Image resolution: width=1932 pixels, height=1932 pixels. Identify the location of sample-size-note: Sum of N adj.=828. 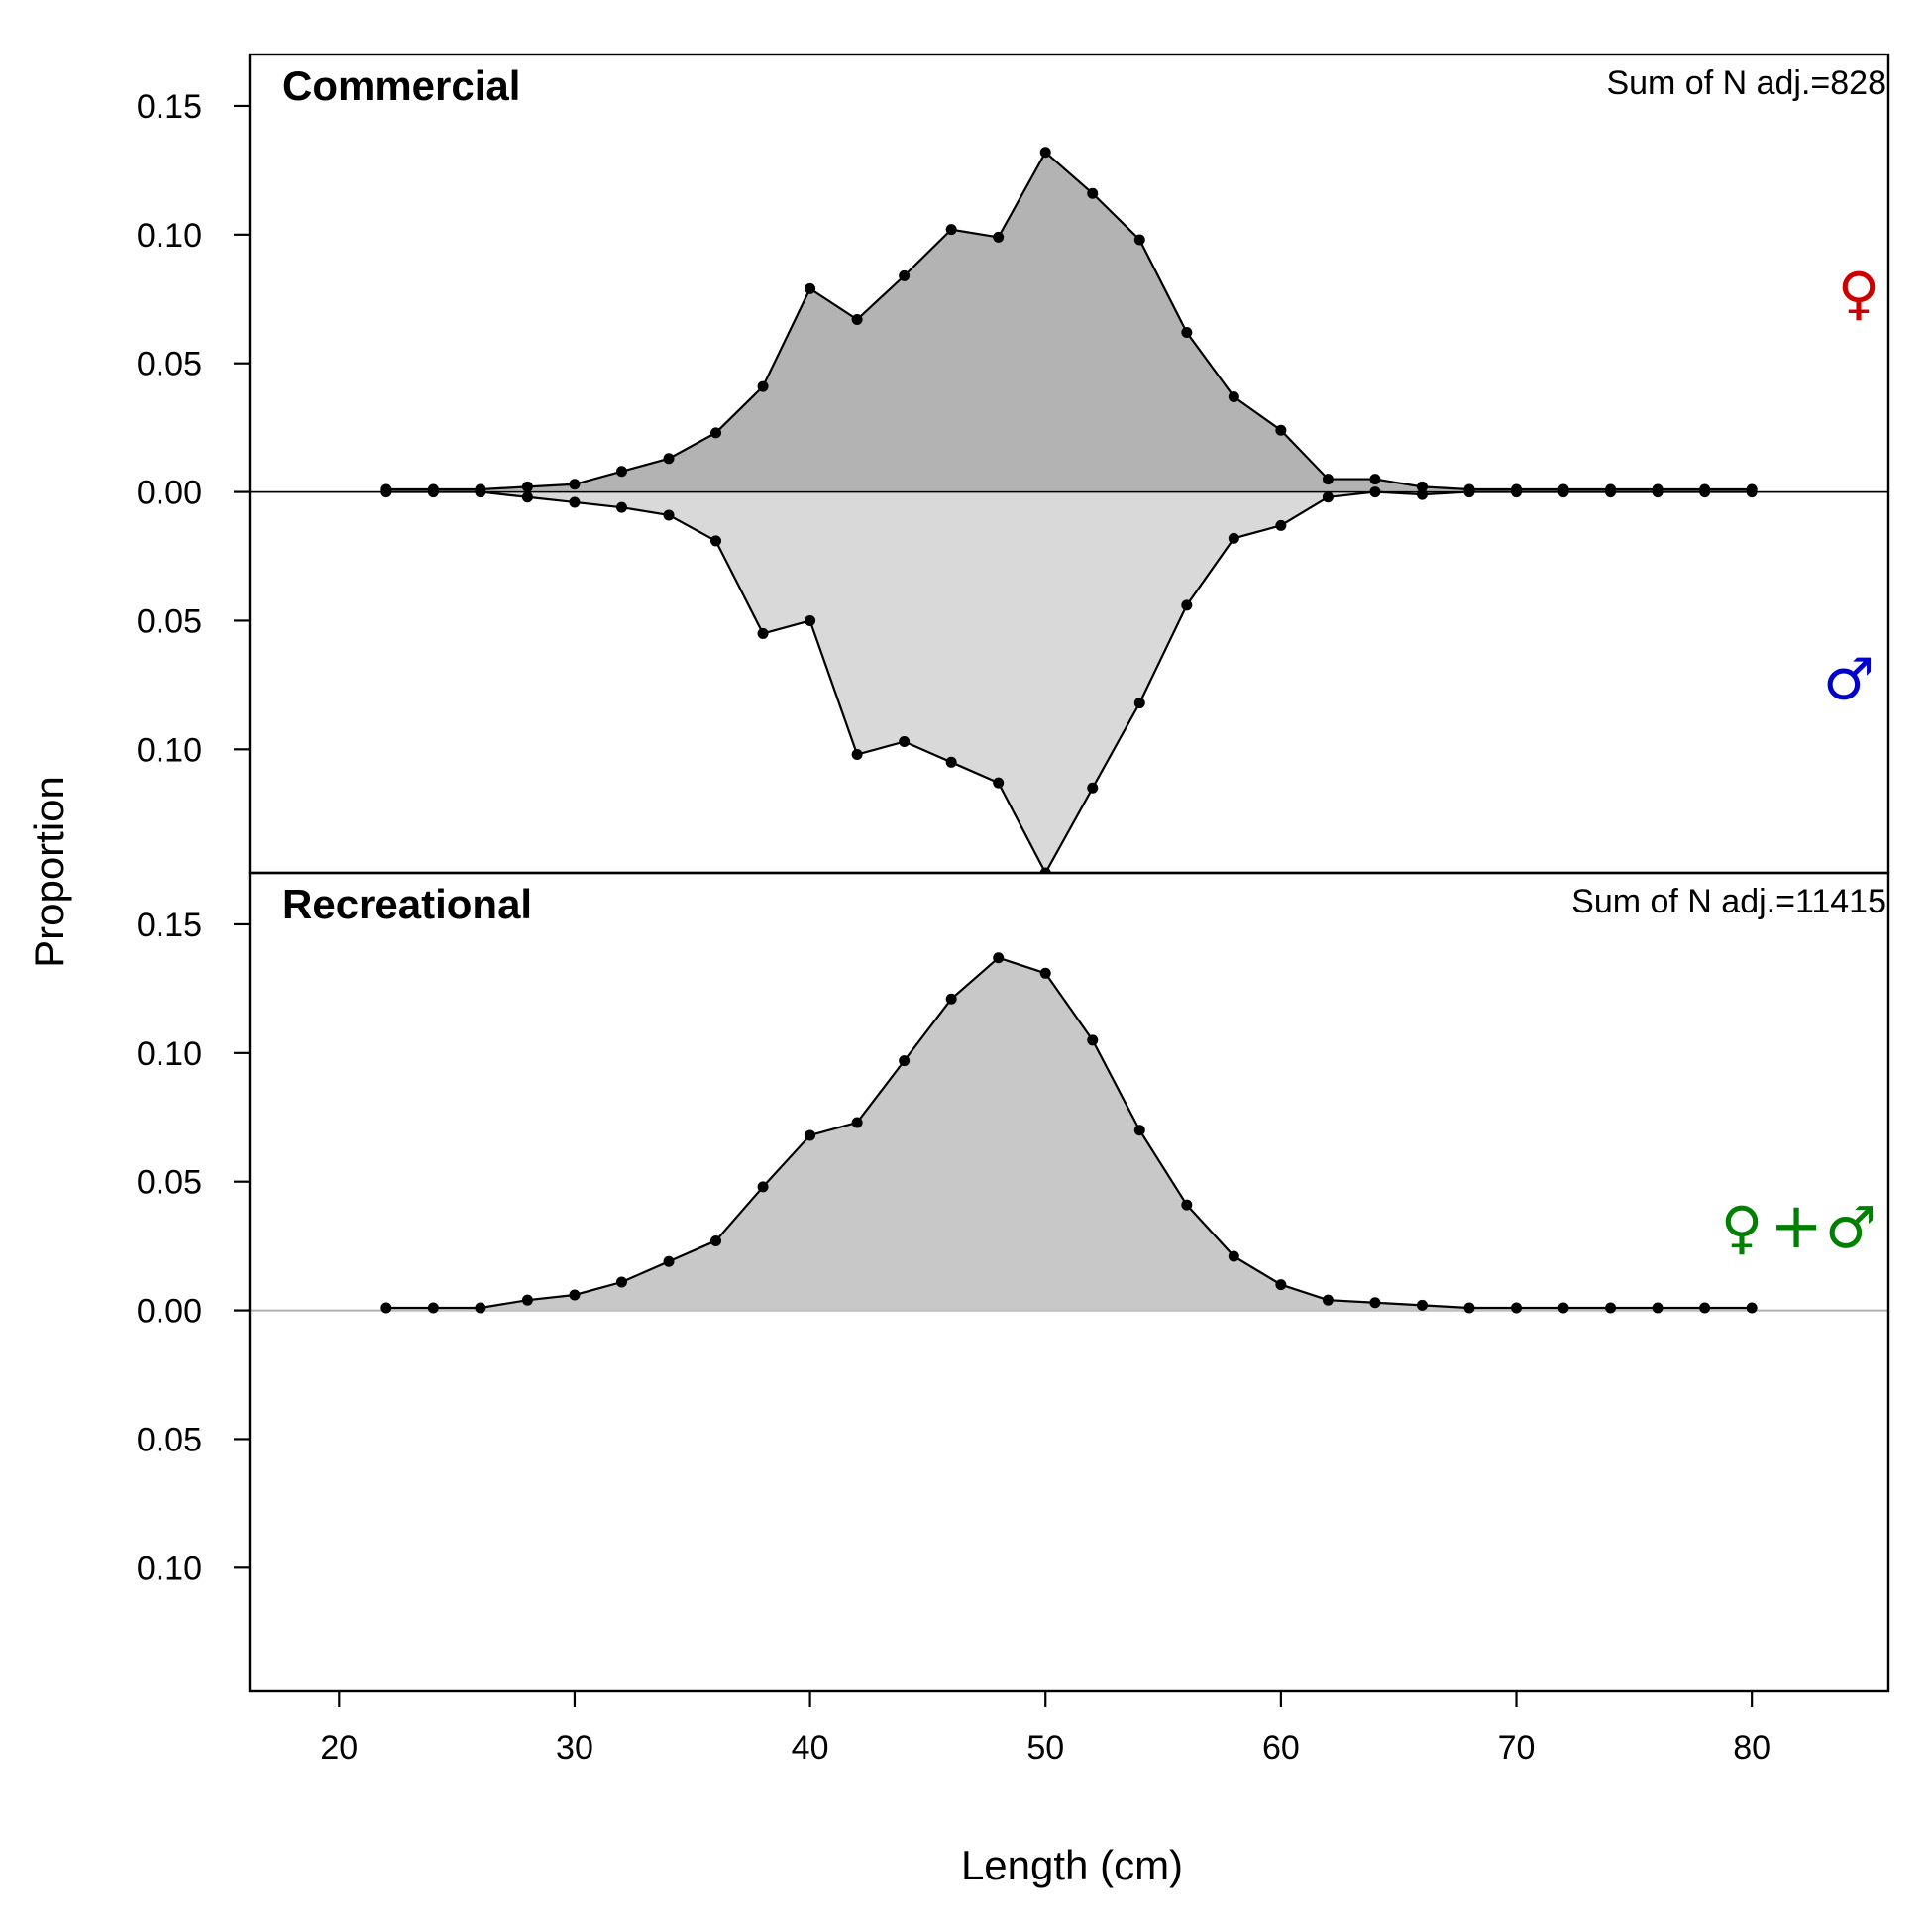
(1746, 83).